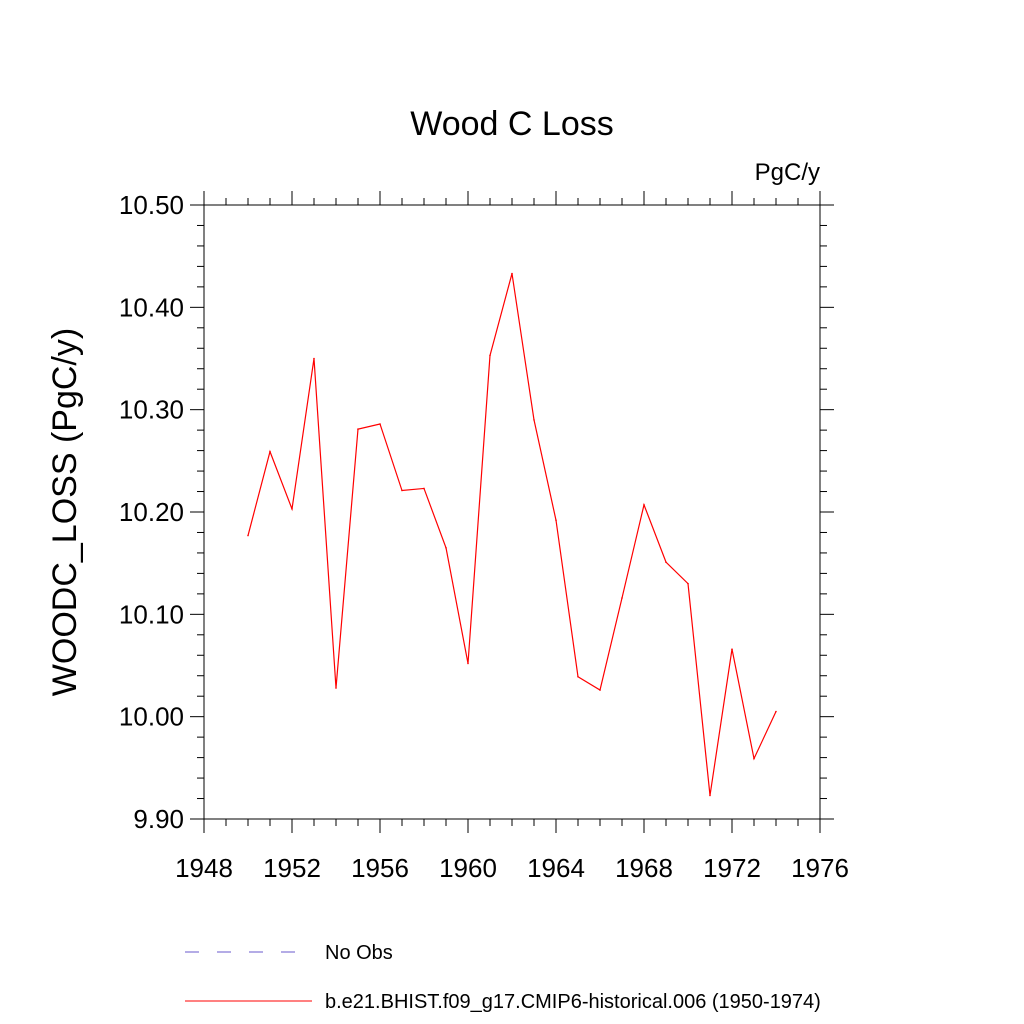 This screenshot has height=1024, width=1024. Describe the element at coordinates (787, 172) in the screenshot. I see `units-label: PgC/y` at that location.